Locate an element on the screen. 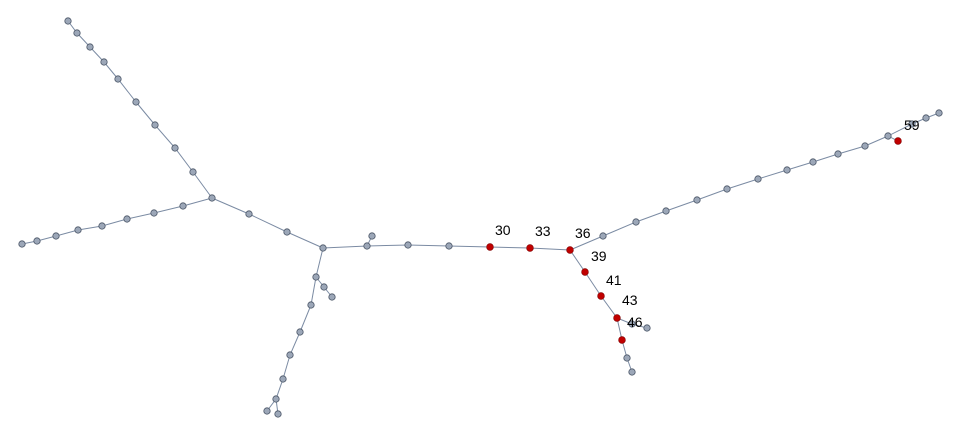  node-label-46: 46 is located at coordinates (635, 322).